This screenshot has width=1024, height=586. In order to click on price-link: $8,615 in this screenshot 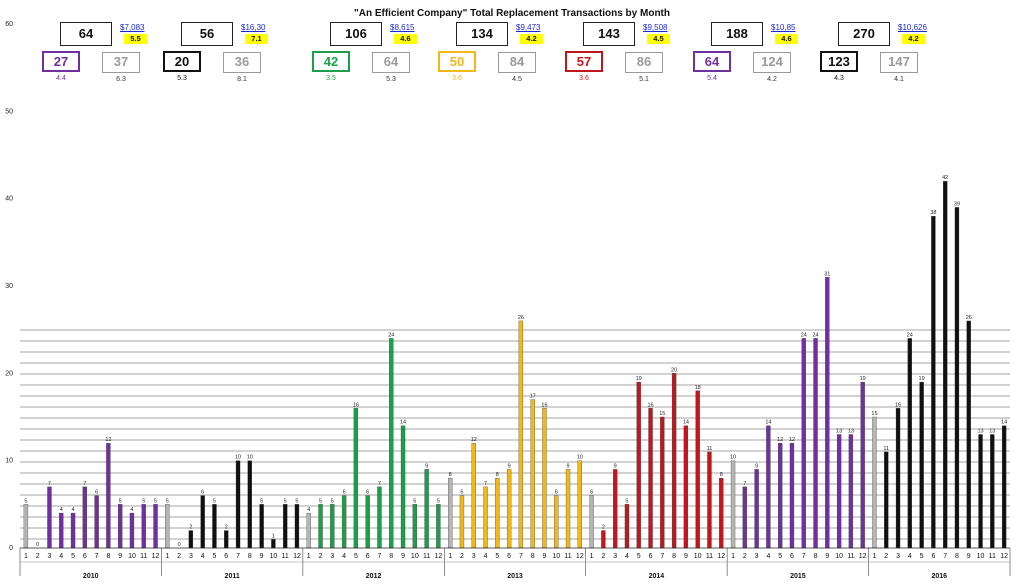, I will do `click(402, 27)`.